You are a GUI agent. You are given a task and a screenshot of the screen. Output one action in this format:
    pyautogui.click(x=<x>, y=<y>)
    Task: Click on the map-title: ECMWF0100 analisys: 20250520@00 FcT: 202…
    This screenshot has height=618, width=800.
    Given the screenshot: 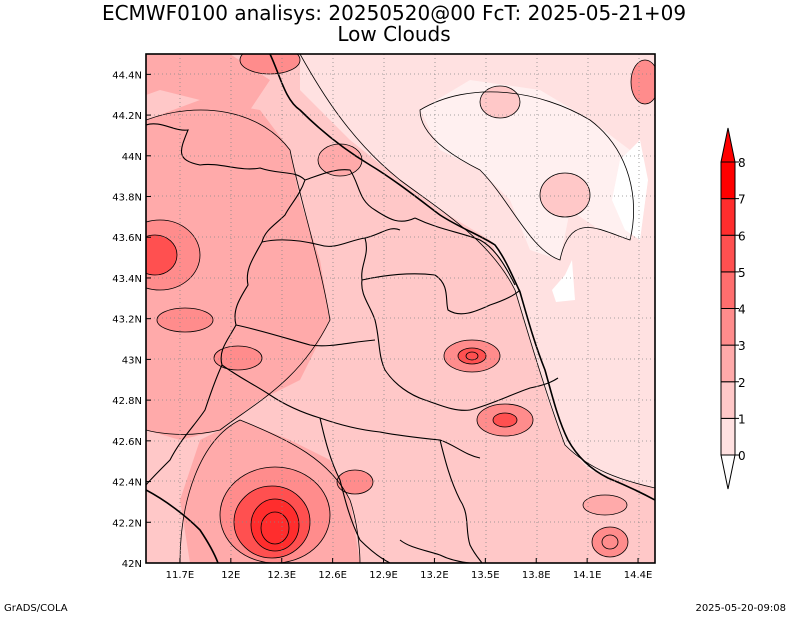 What is the action you would take?
    pyautogui.click(x=394, y=13)
    